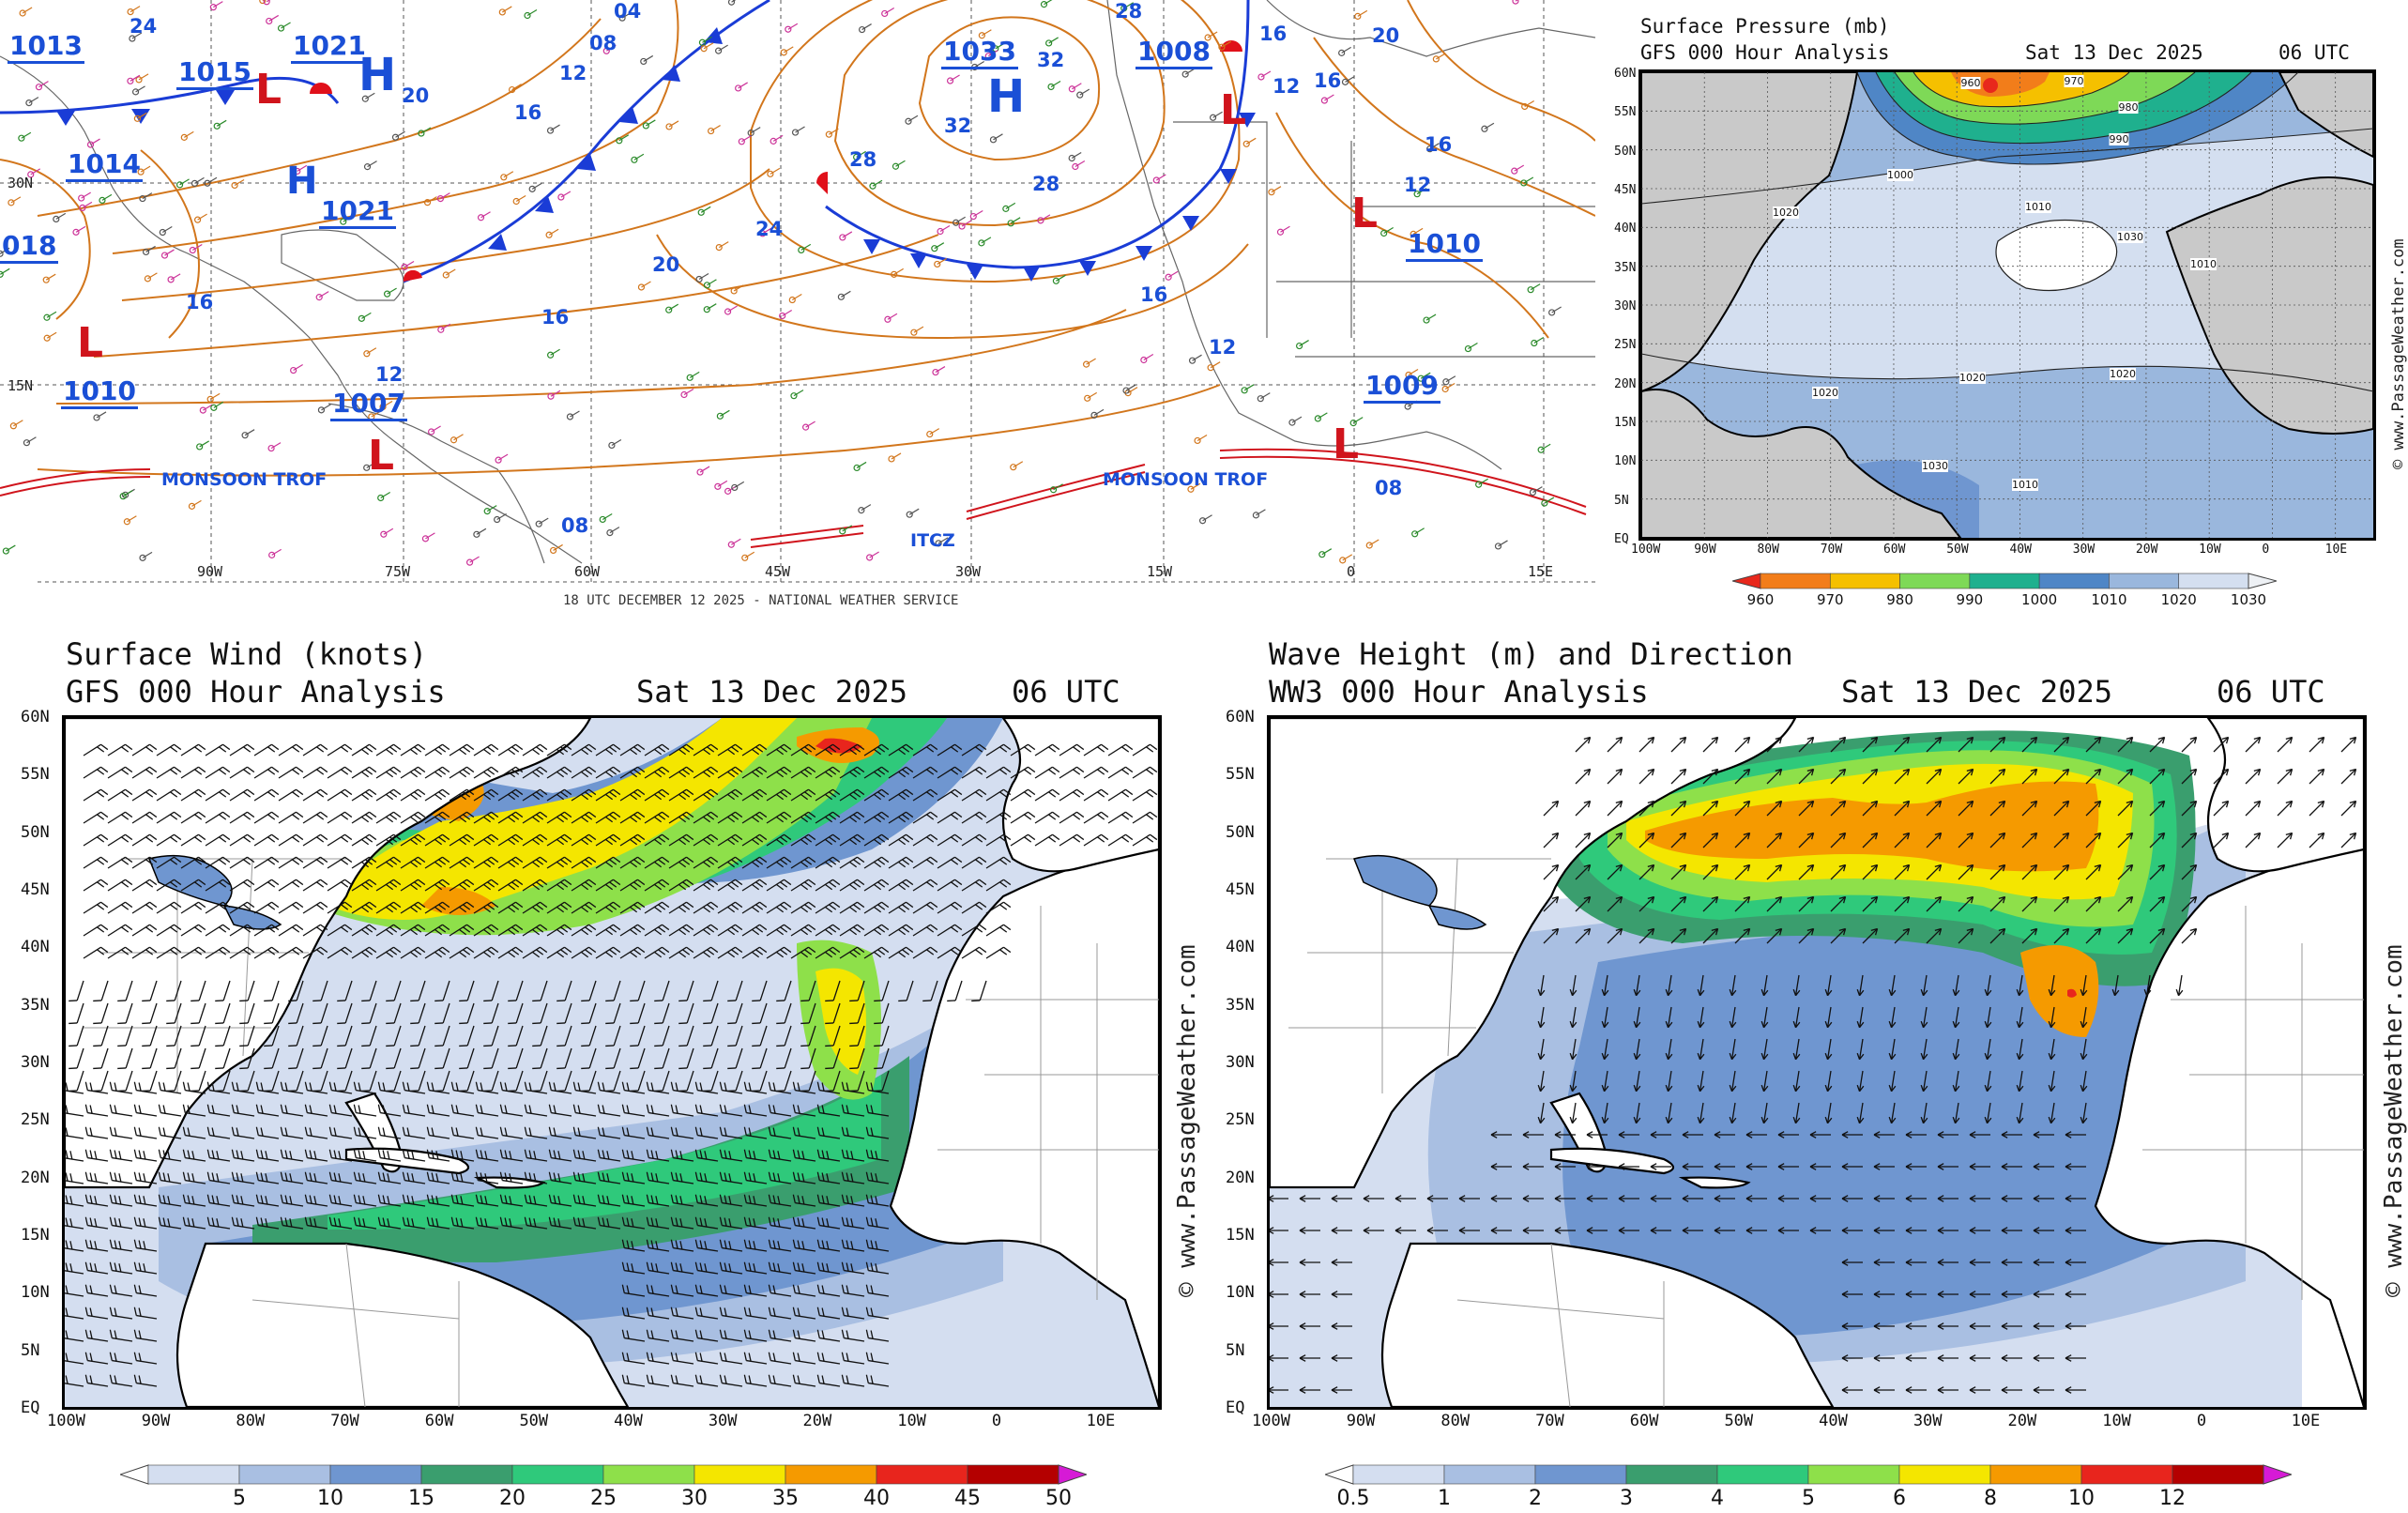 Image resolution: width=2408 pixels, height=1513 pixels. Describe the element at coordinates (1808, 1474) in the screenshot. I see `wave-colorbar` at that location.